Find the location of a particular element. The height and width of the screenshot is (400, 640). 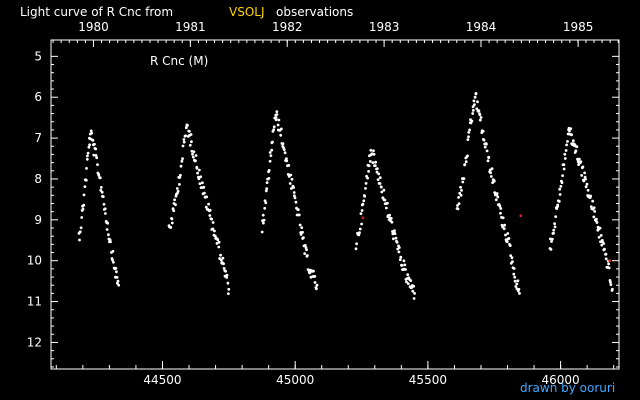

y-tick-label: 11 is located at coordinates (34, 302).